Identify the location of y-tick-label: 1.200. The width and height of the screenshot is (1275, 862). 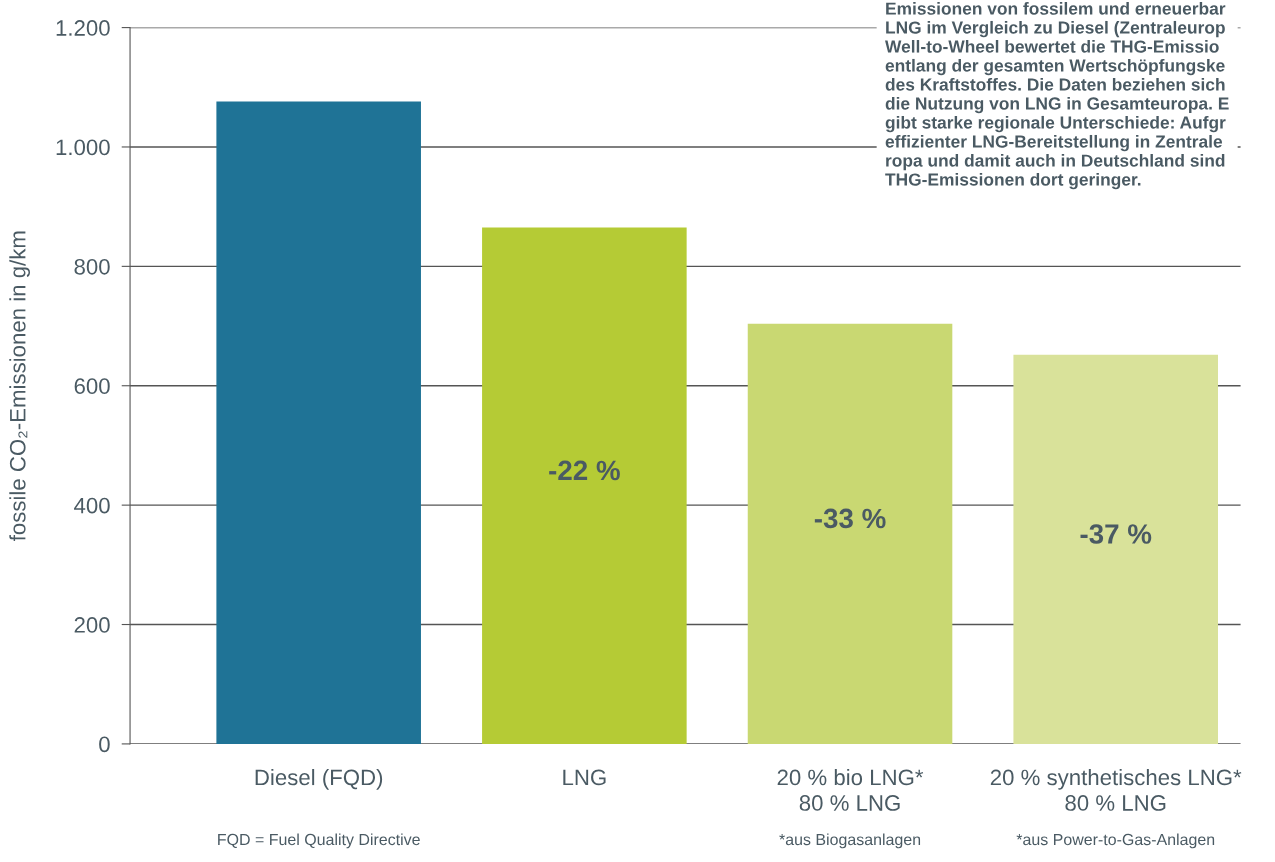
(83, 28).